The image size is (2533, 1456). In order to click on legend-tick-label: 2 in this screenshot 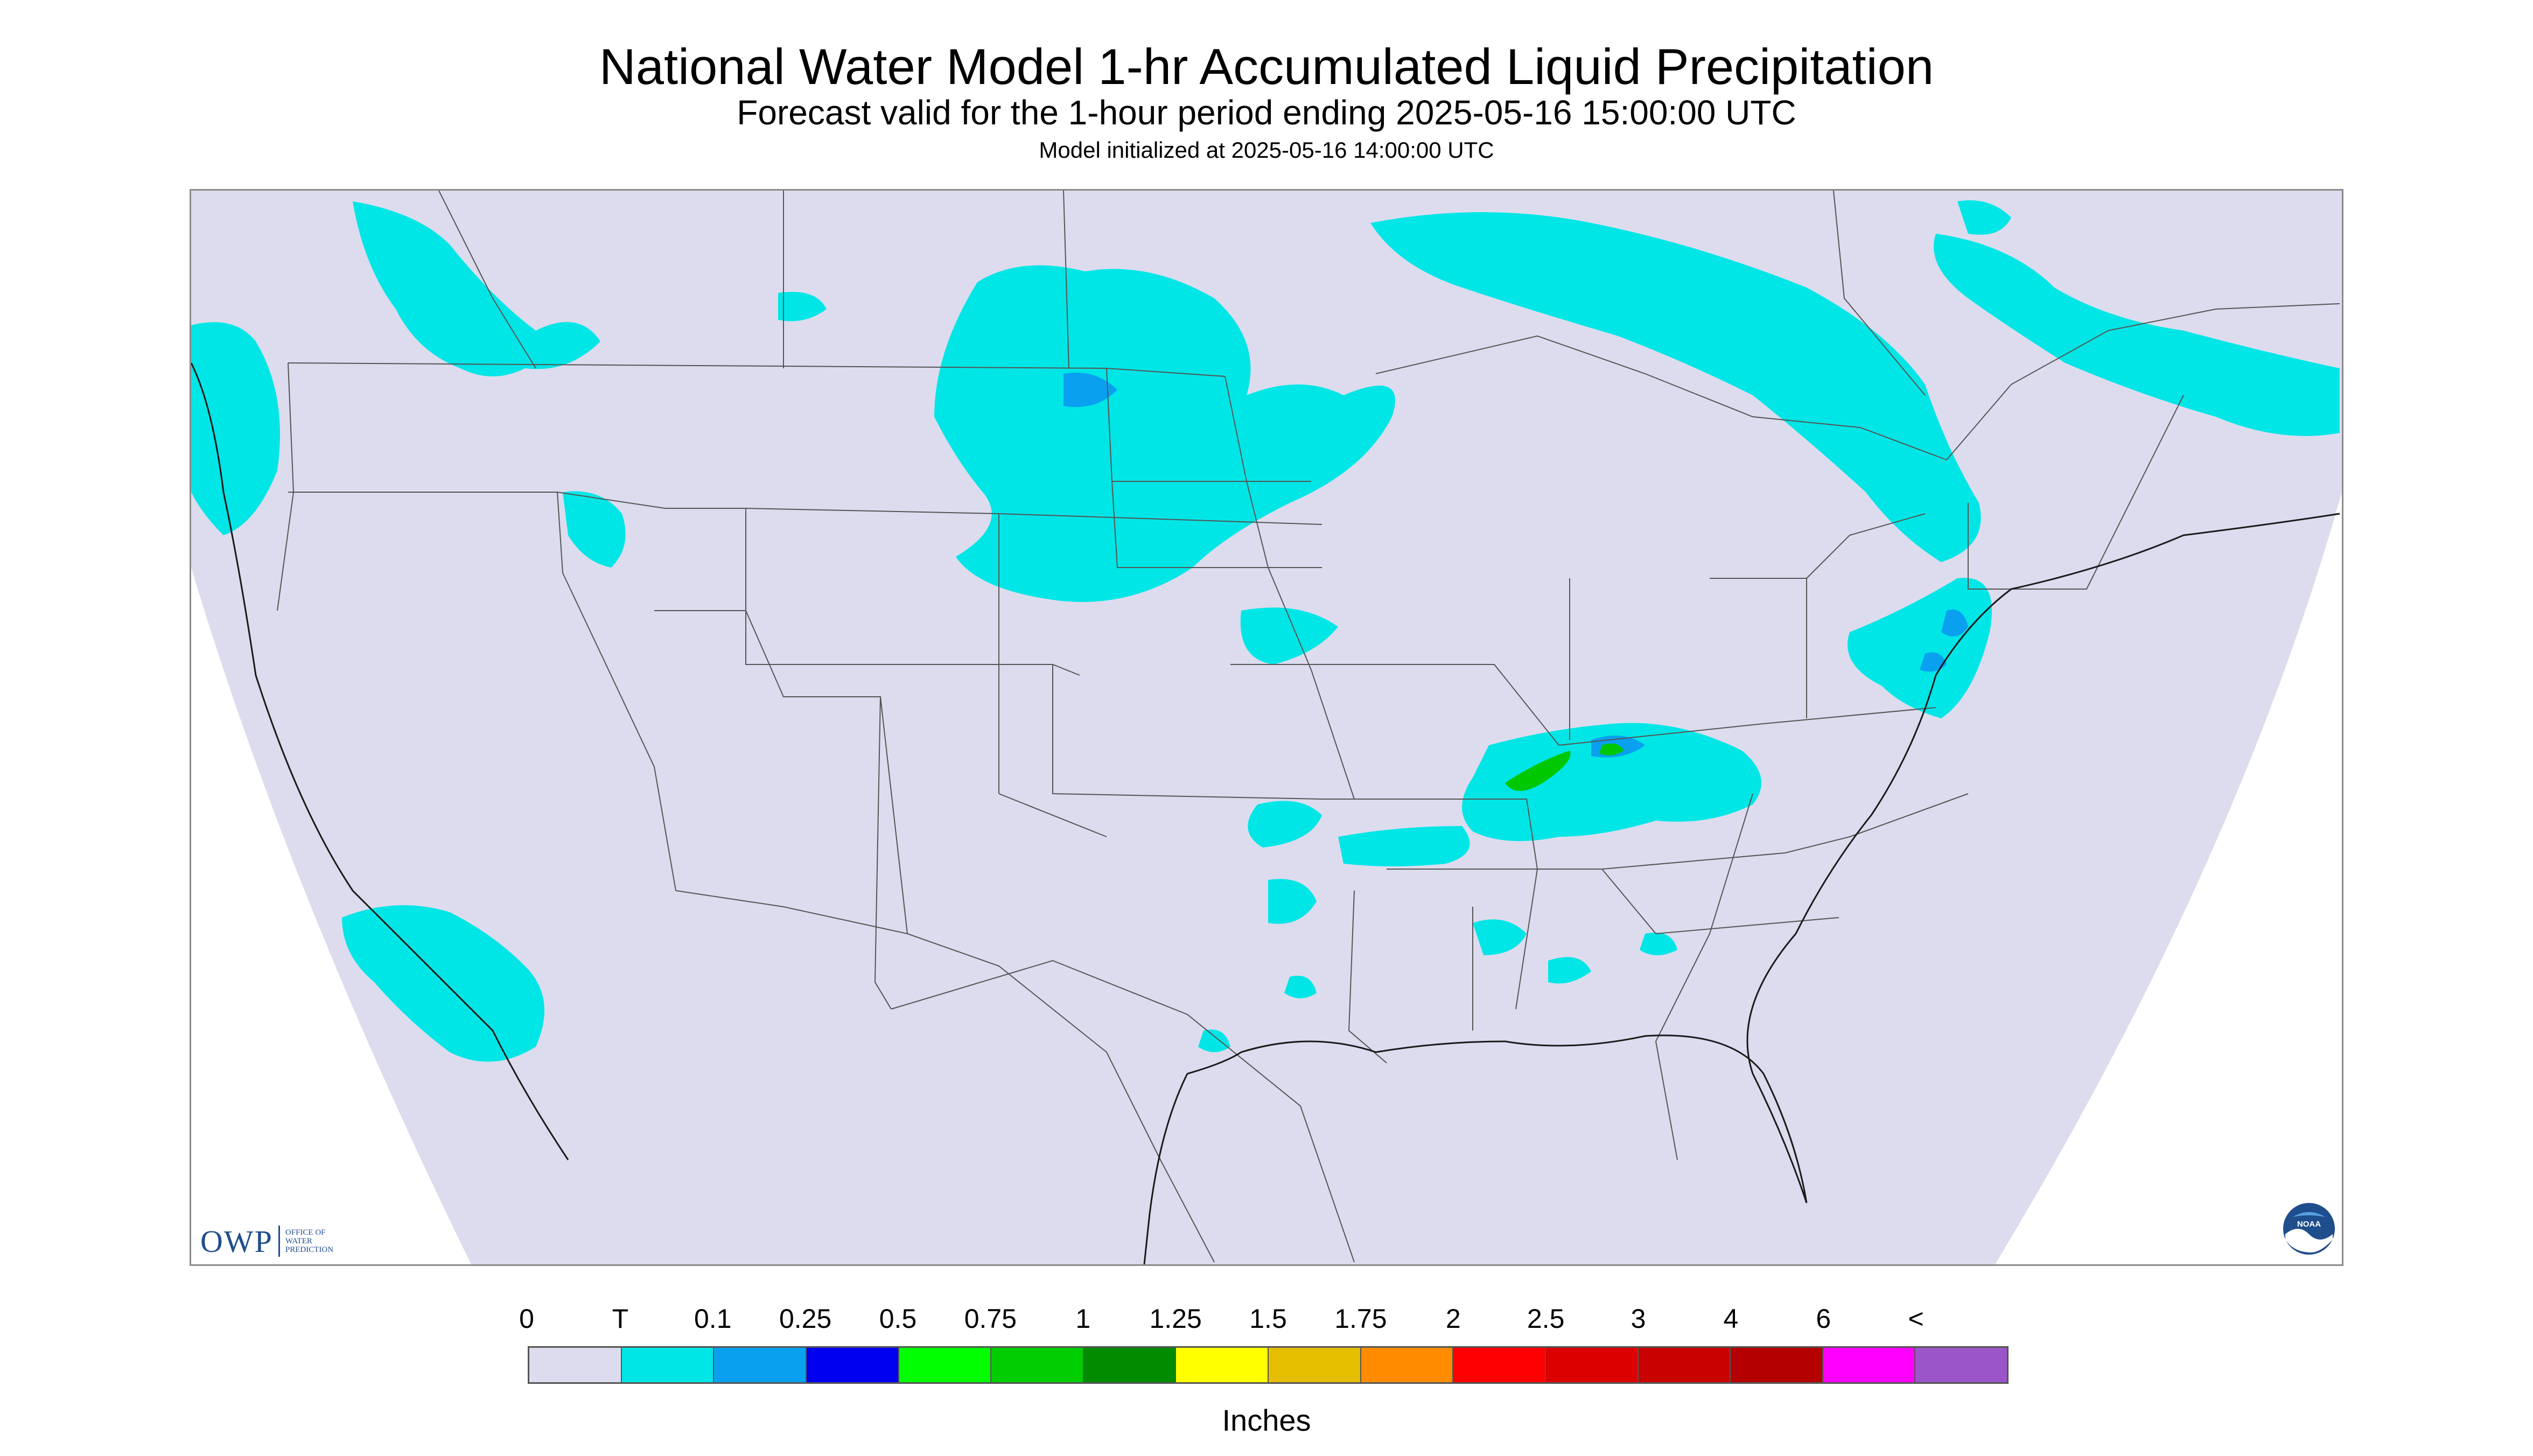, I will do `click(1453, 1319)`.